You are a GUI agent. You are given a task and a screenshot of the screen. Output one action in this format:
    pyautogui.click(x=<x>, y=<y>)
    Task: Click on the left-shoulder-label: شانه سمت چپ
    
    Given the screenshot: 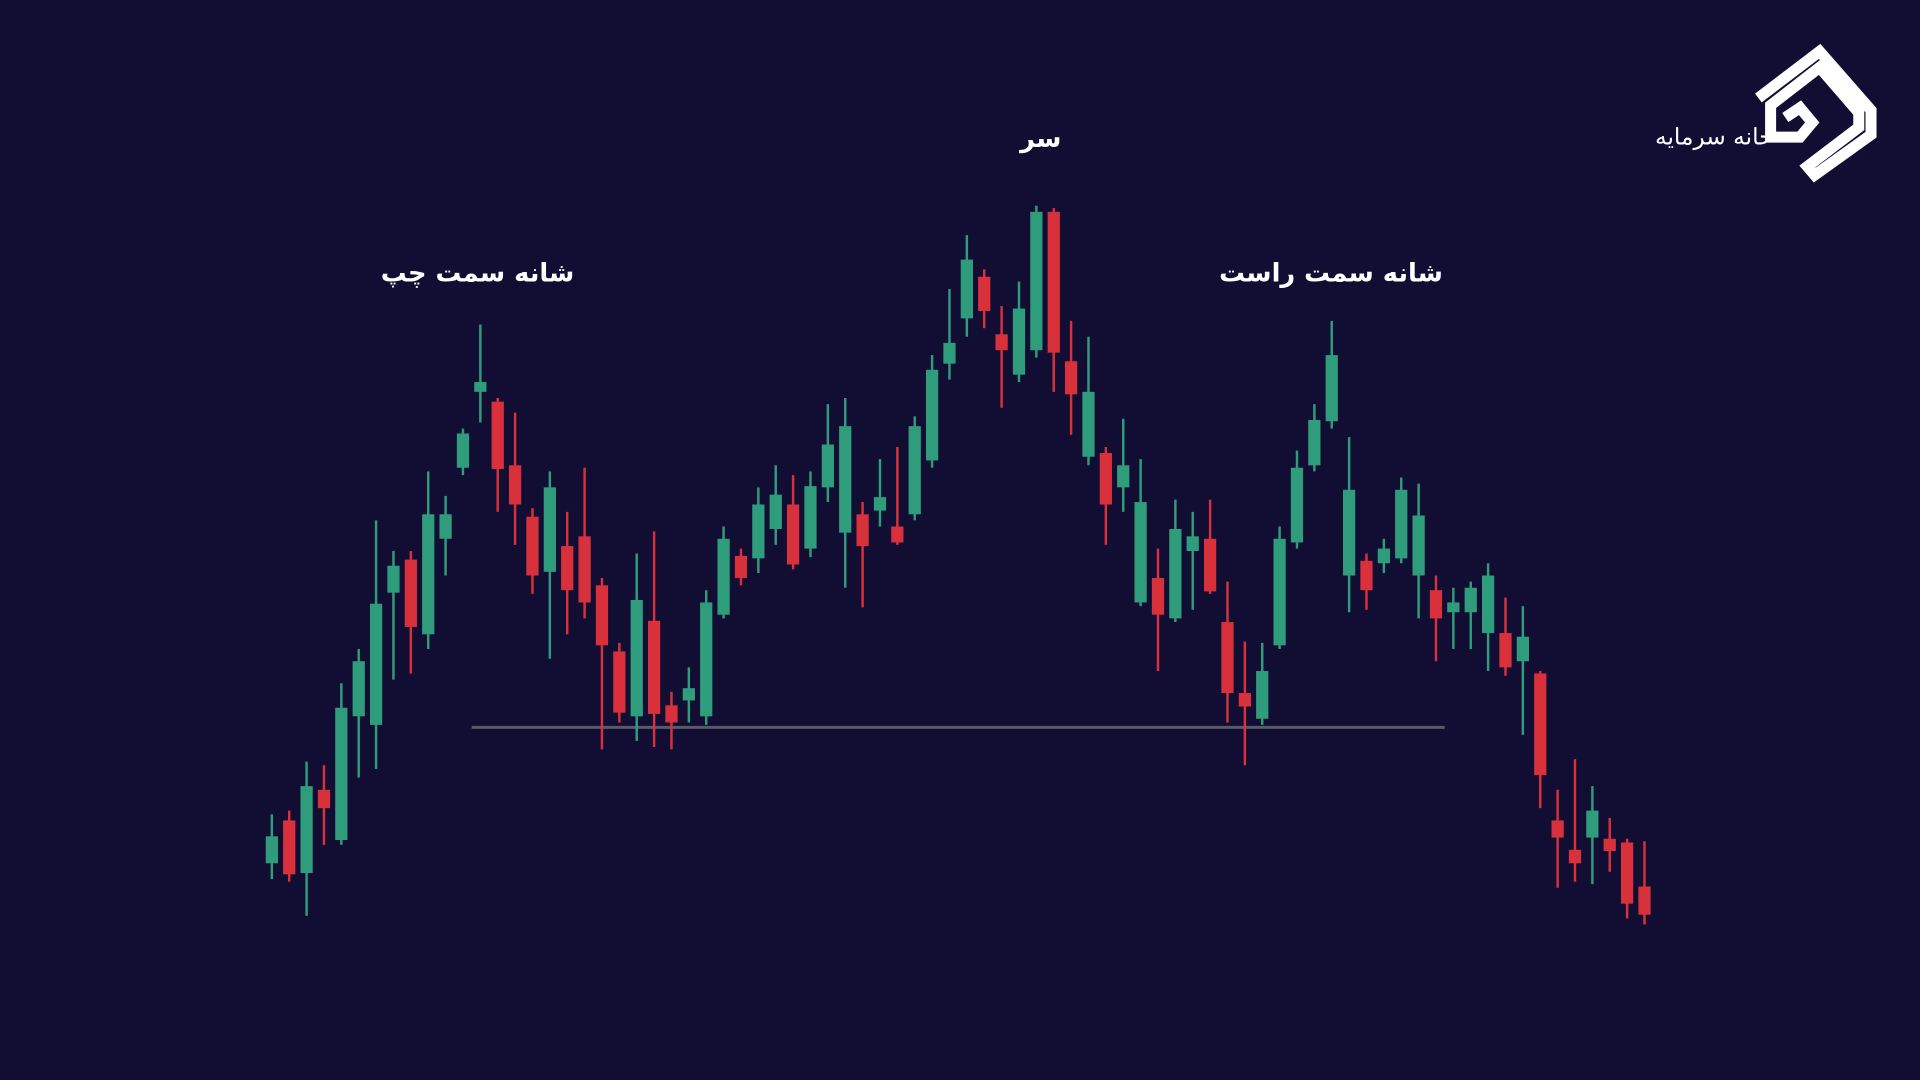 What is the action you would take?
    pyautogui.click(x=478, y=274)
    